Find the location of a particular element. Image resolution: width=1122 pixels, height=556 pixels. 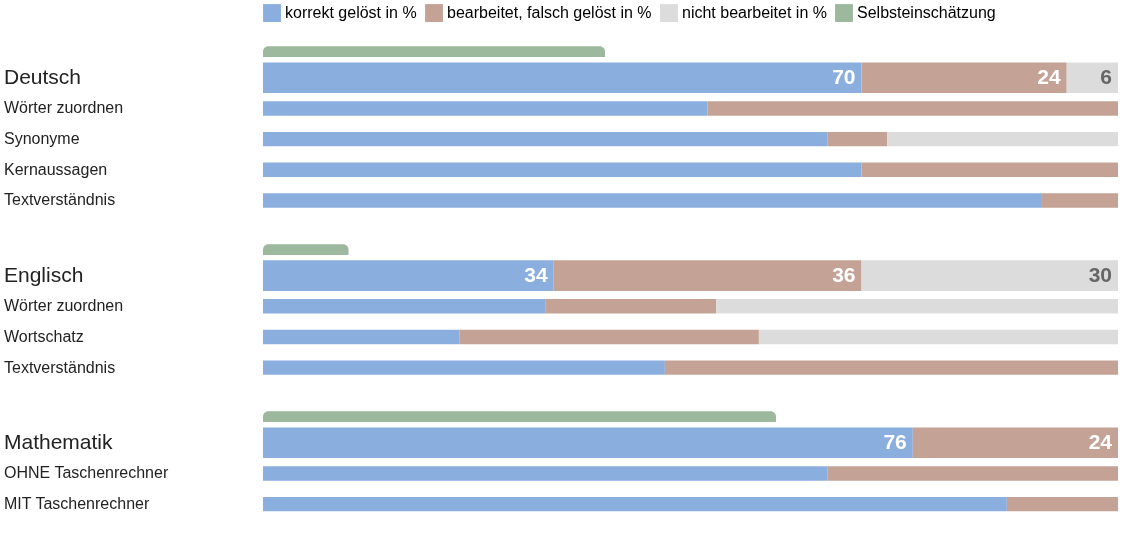

data-label: 6 is located at coordinates (1106, 76).